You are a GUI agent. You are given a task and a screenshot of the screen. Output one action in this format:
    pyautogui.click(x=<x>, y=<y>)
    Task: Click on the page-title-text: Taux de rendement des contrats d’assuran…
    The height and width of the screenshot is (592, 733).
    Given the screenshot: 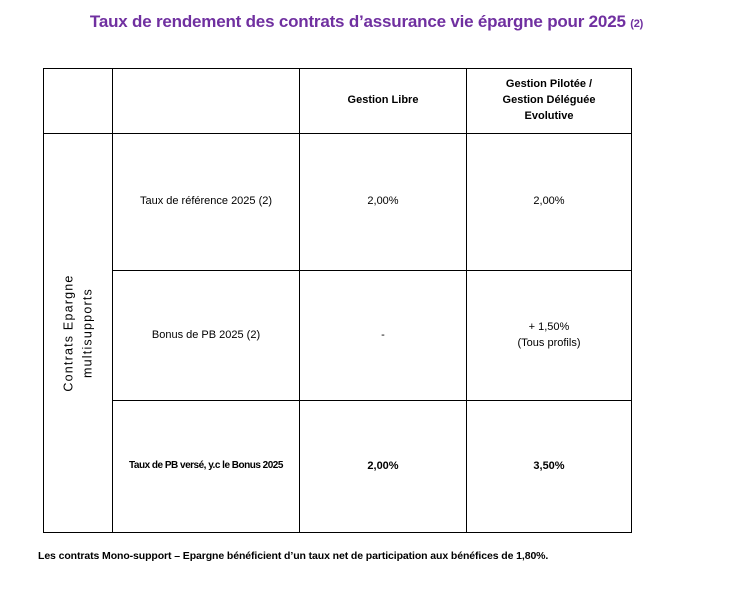 What is the action you would take?
    pyautogui.click(x=357, y=21)
    